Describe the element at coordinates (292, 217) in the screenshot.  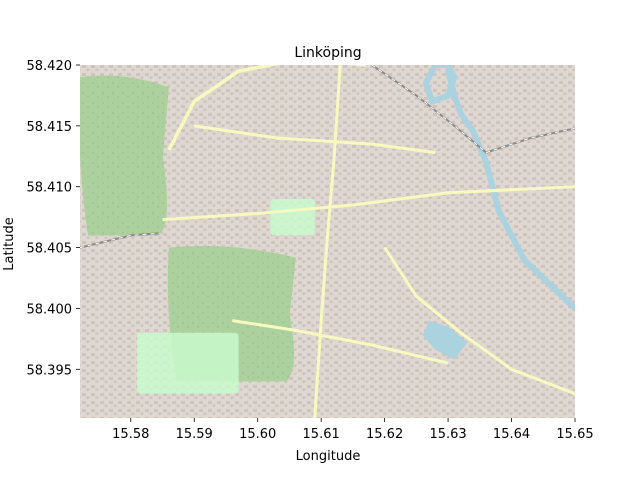
I see `park-center-area` at that location.